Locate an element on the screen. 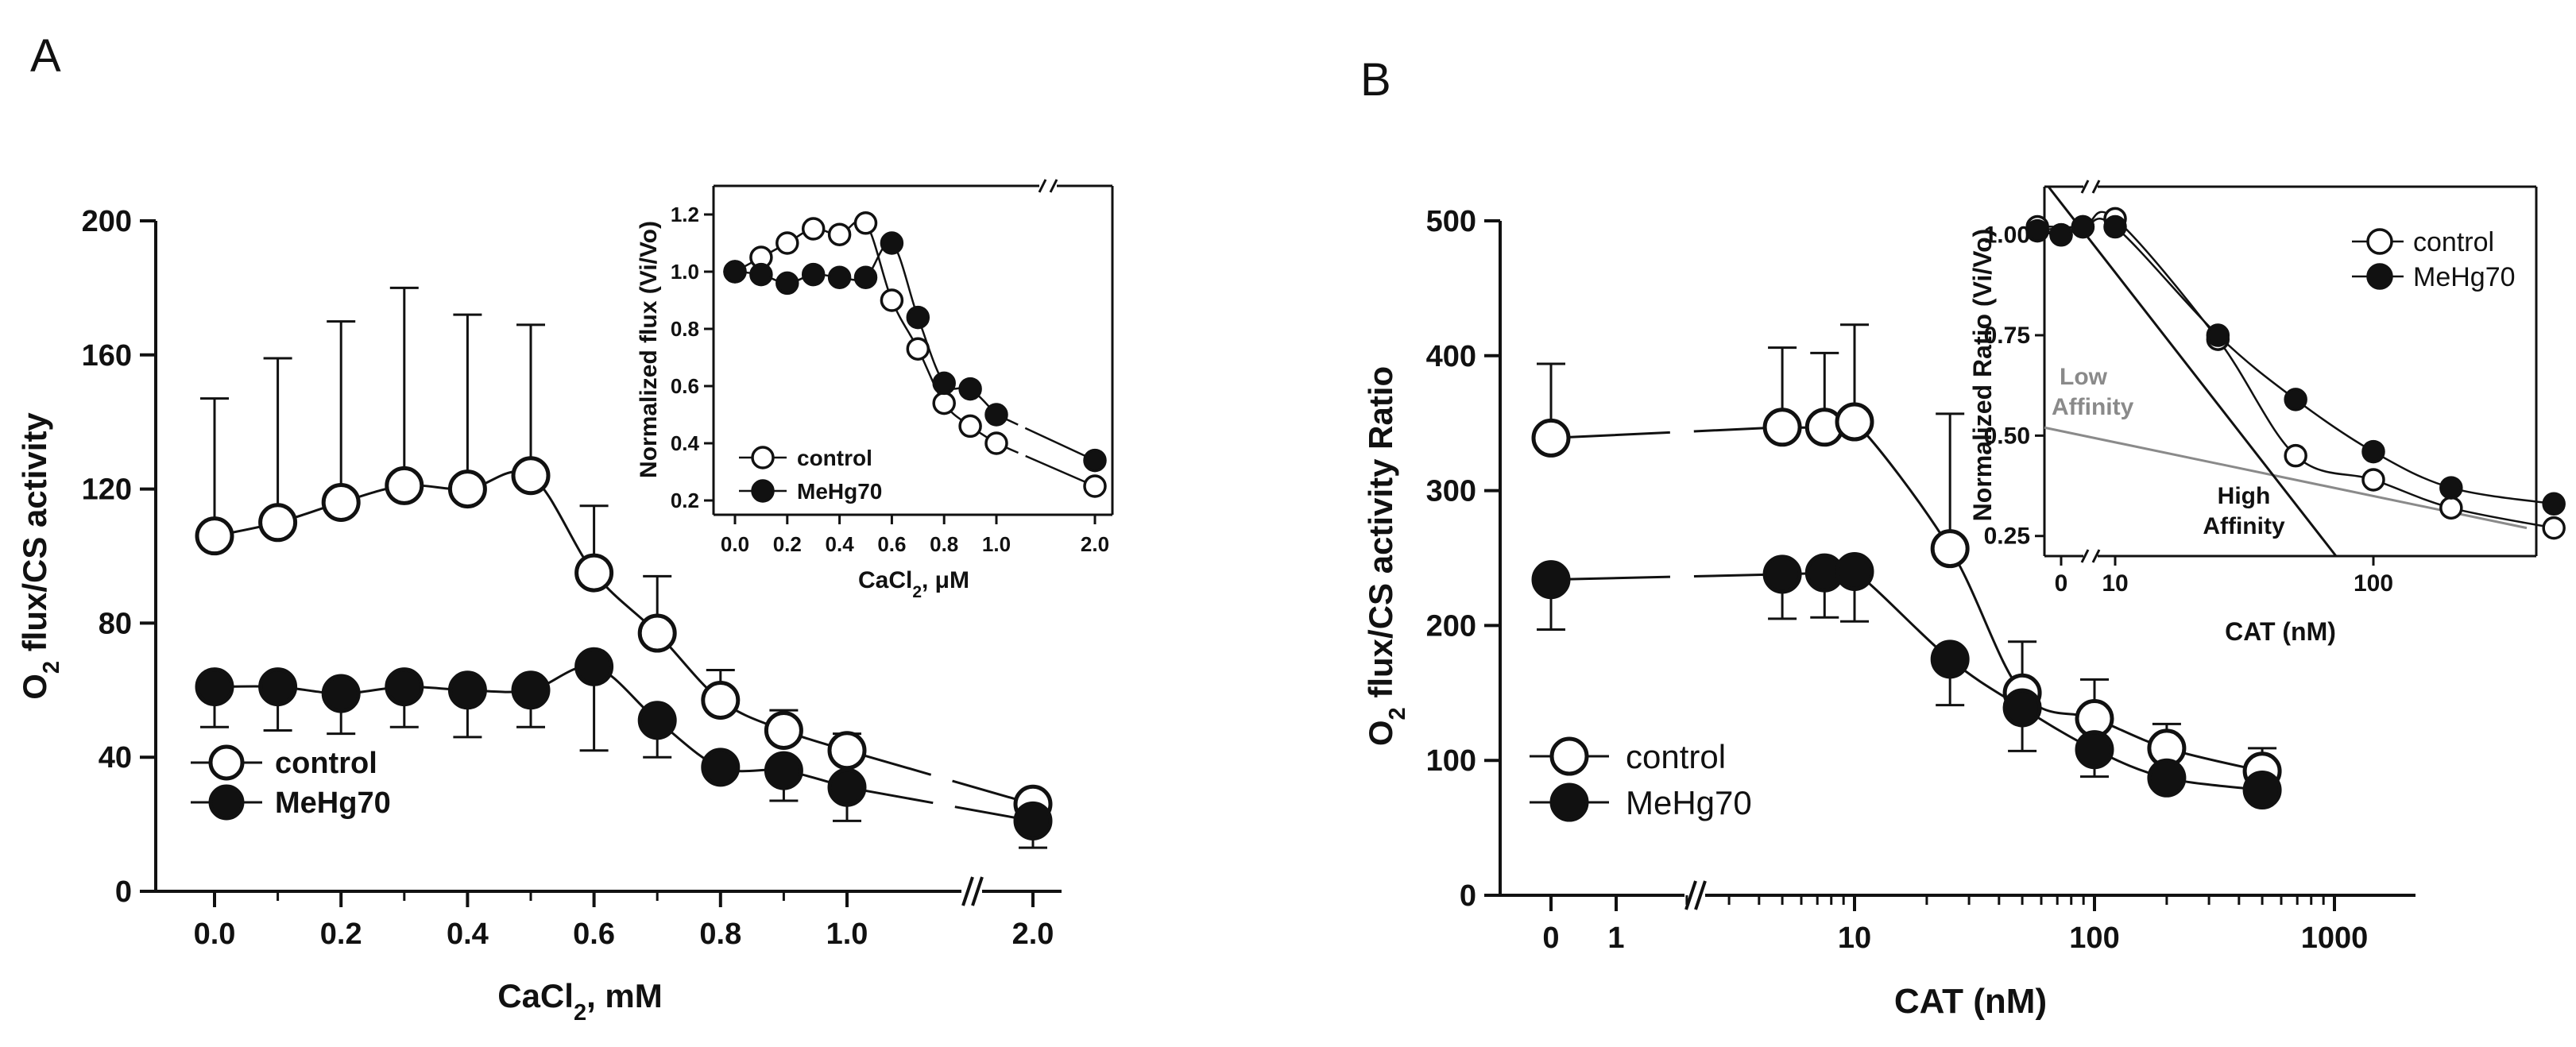  y-tick-label: 200 is located at coordinates (1451, 626).